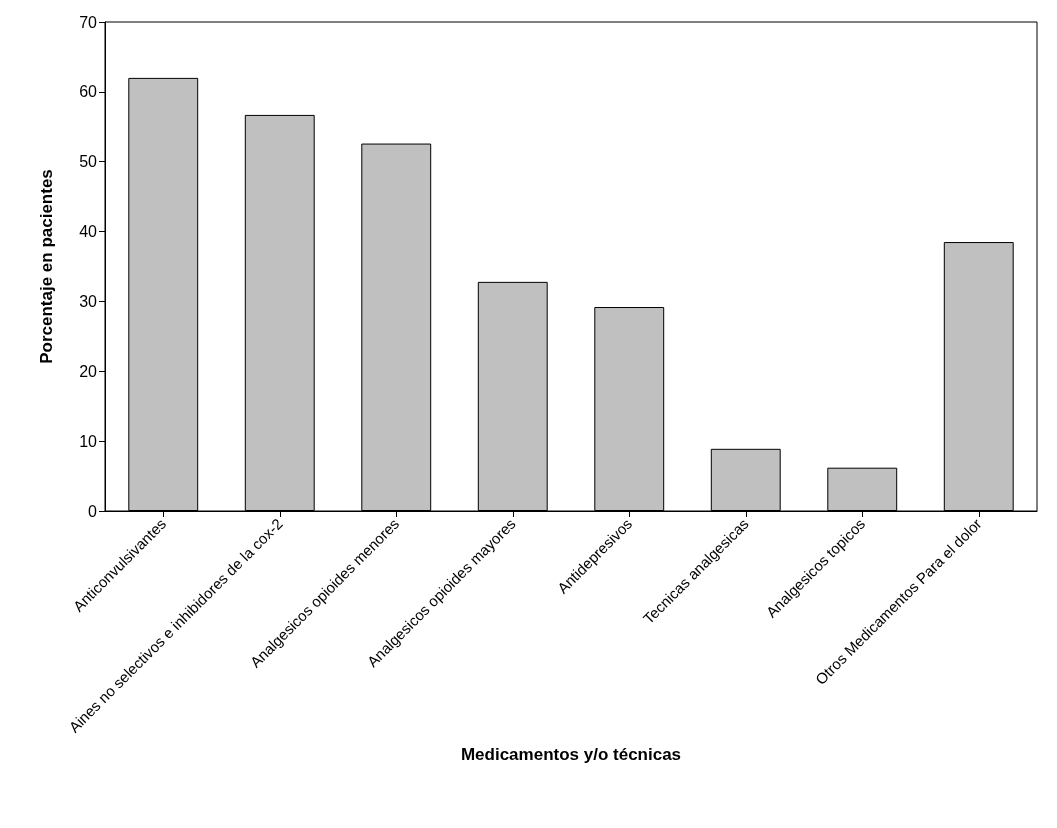 Image resolution: width=1057 pixels, height=828 pixels. What do you see at coordinates (88, 162) in the screenshot?
I see `y-tick-label: 50` at bounding box center [88, 162].